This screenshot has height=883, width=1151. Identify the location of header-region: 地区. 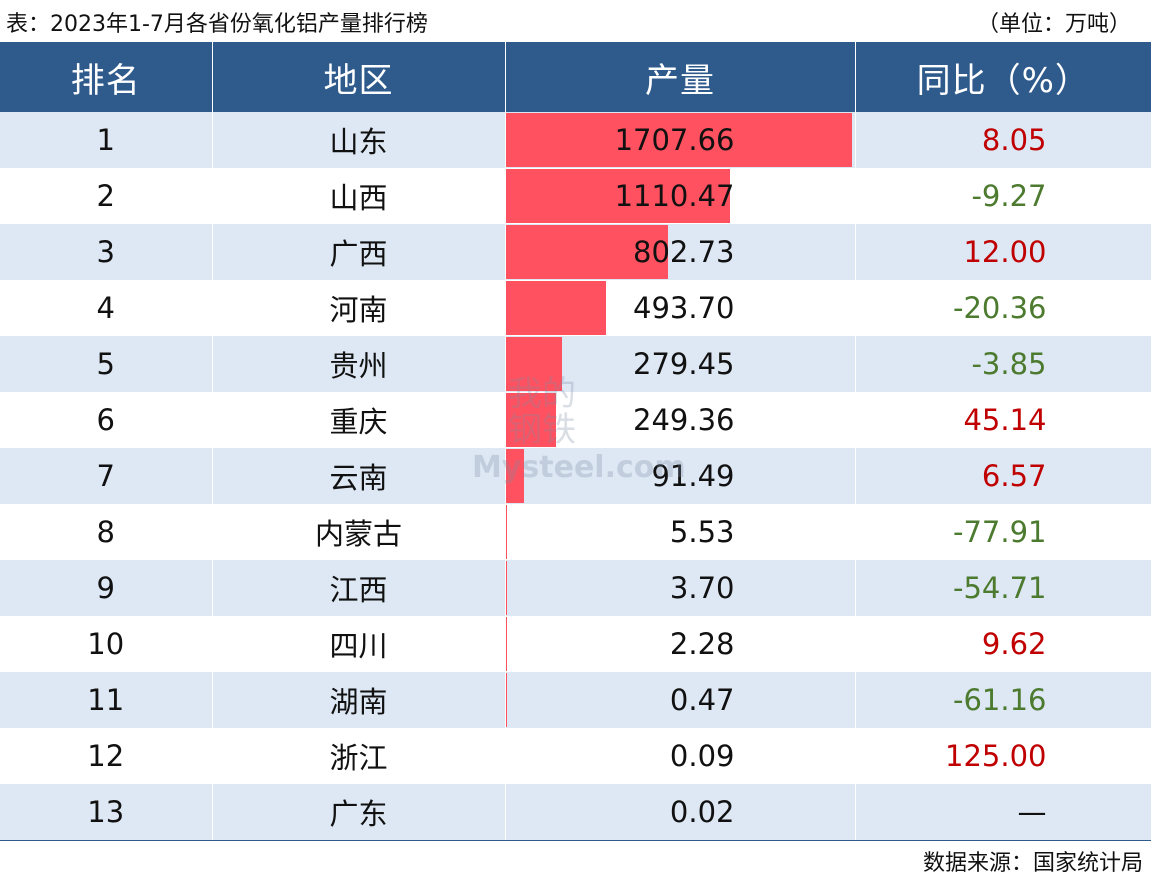
(359, 77).